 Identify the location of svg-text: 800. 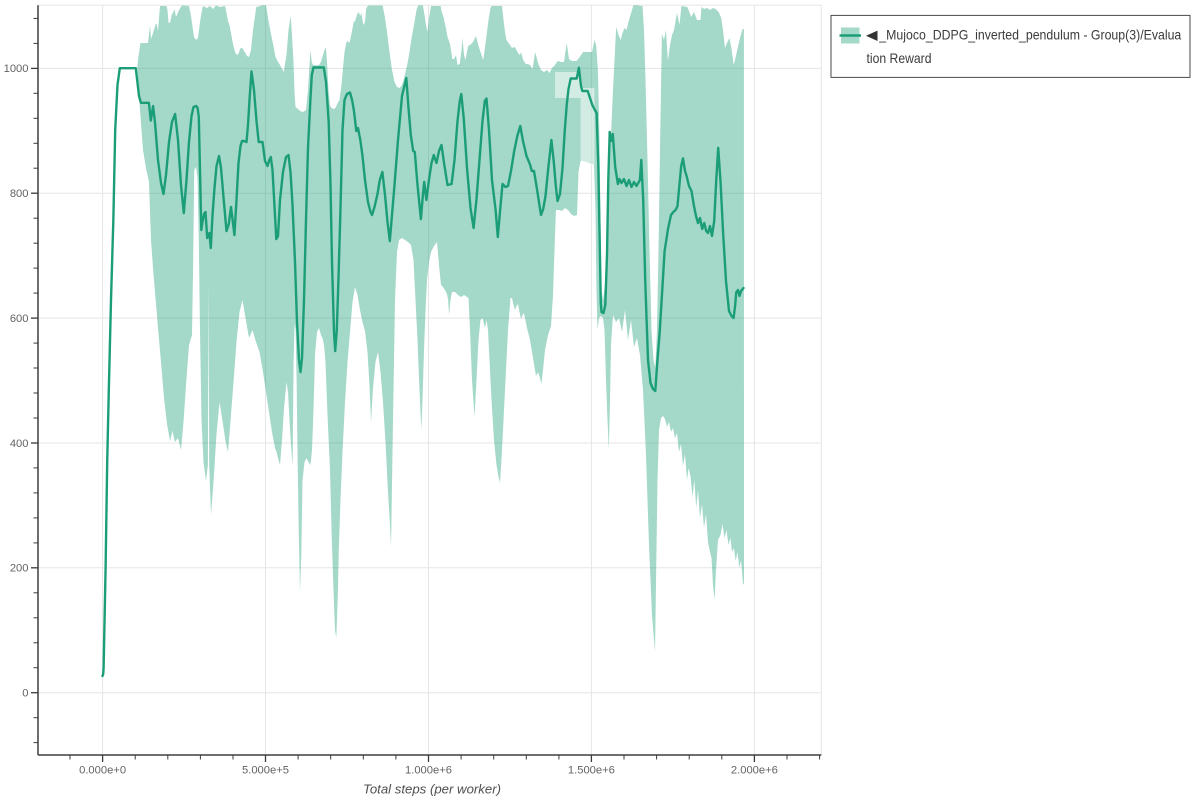
(19, 194).